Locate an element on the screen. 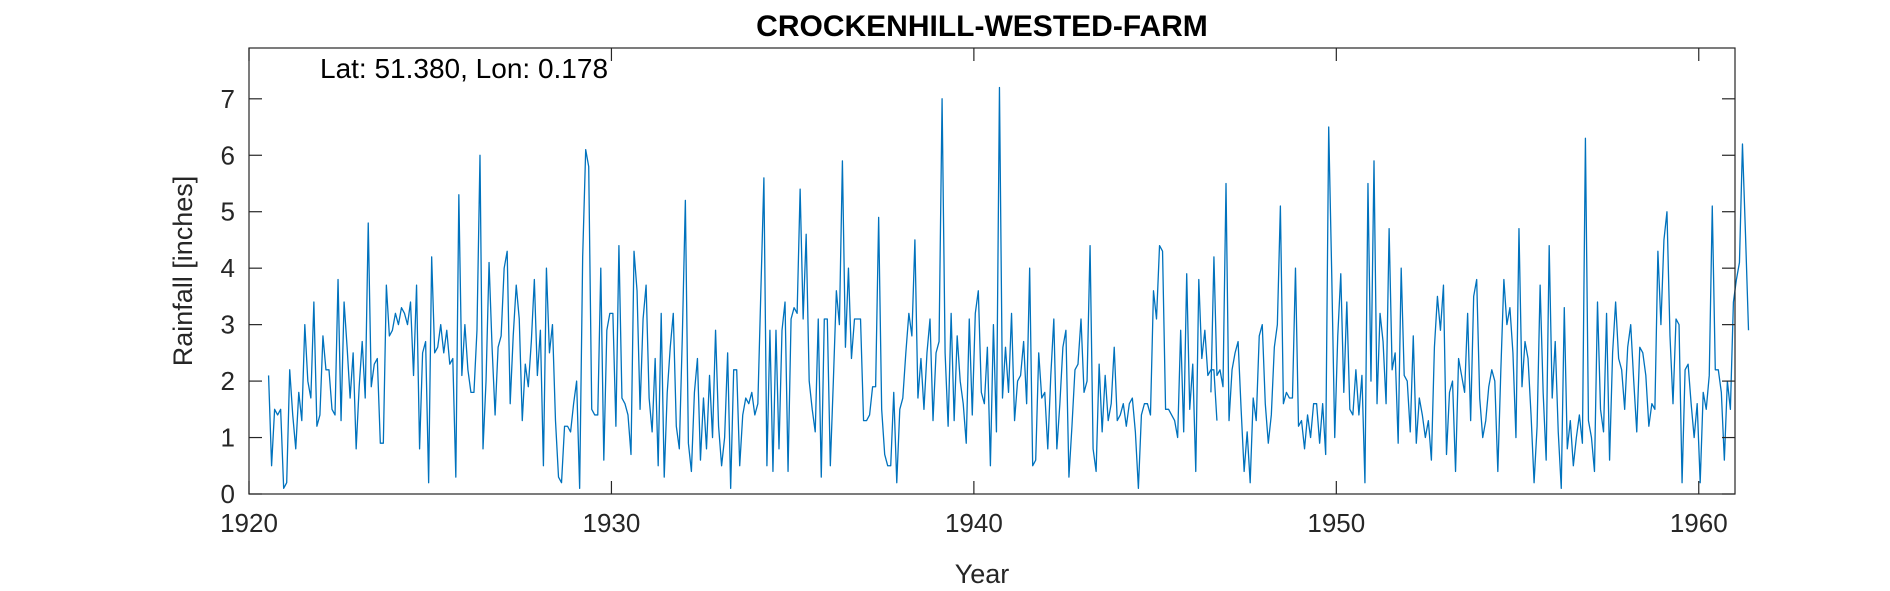 Image resolution: width=1890 pixels, height=591 pixels. x-tick-label: 1920 is located at coordinates (249, 523).